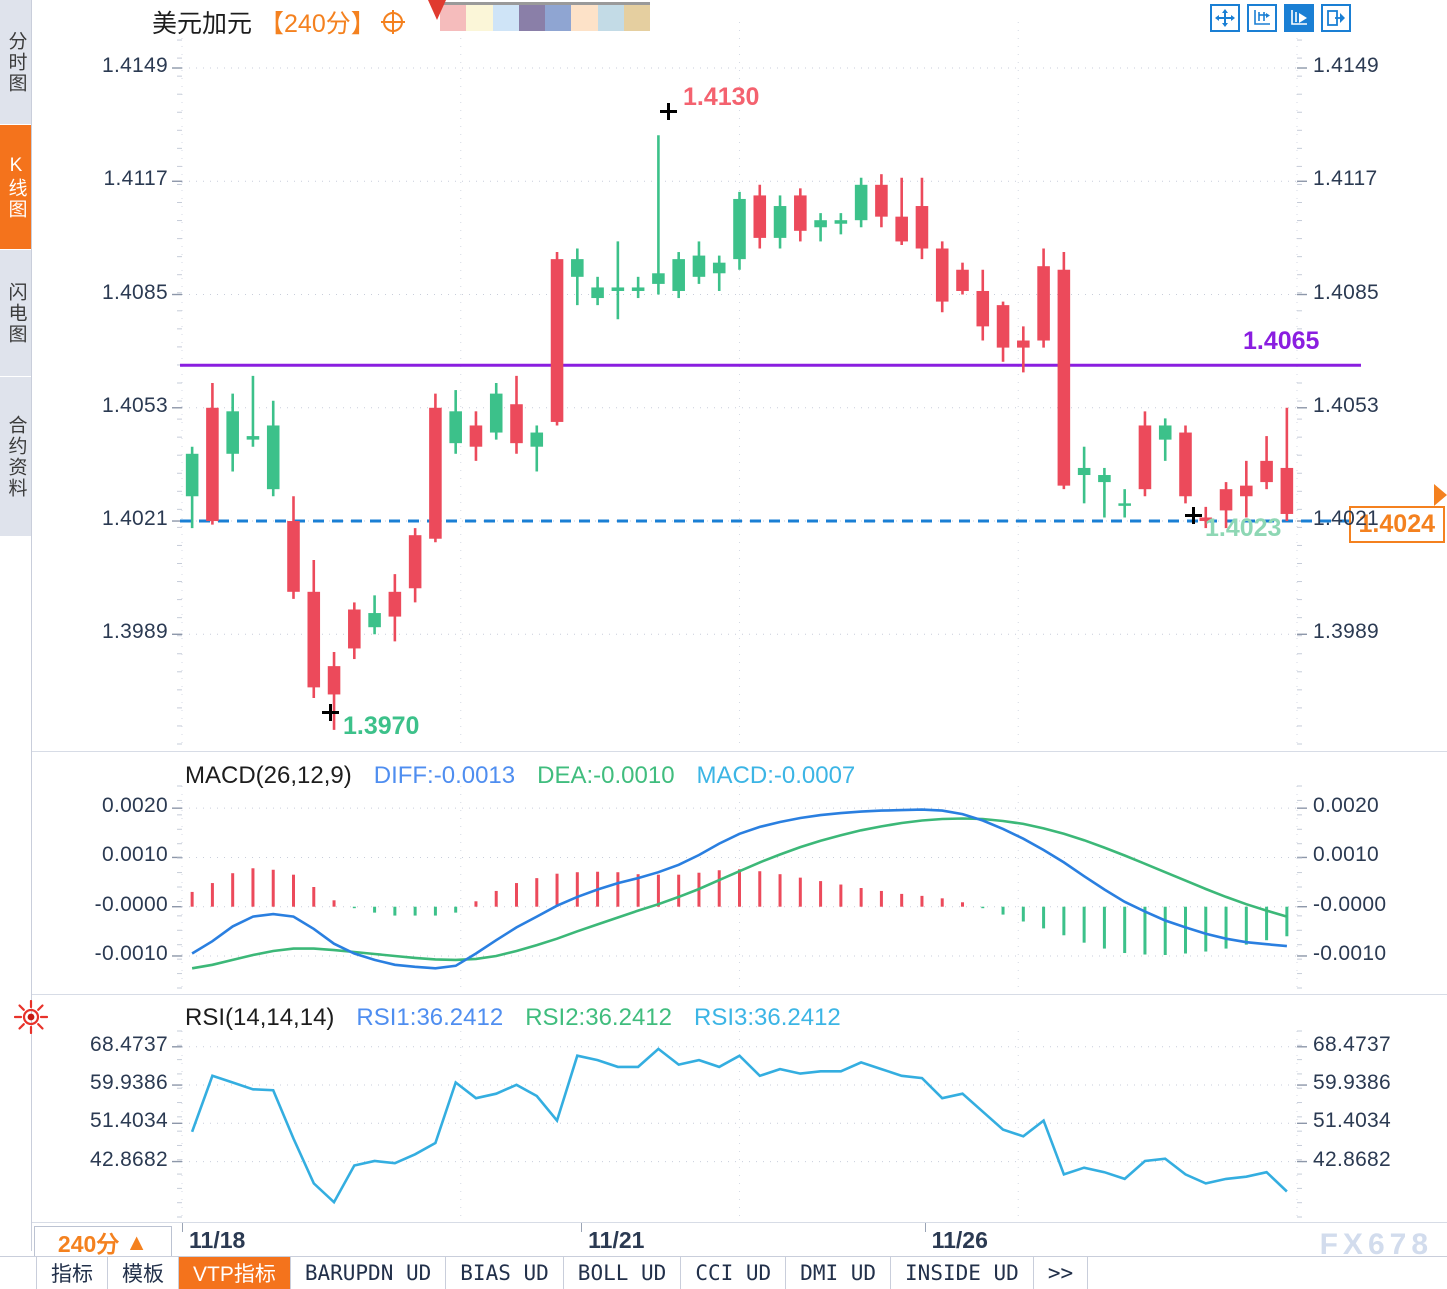 The image size is (1447, 1289). I want to click on price-axis-tick-left: 1.3989, so click(134, 632).